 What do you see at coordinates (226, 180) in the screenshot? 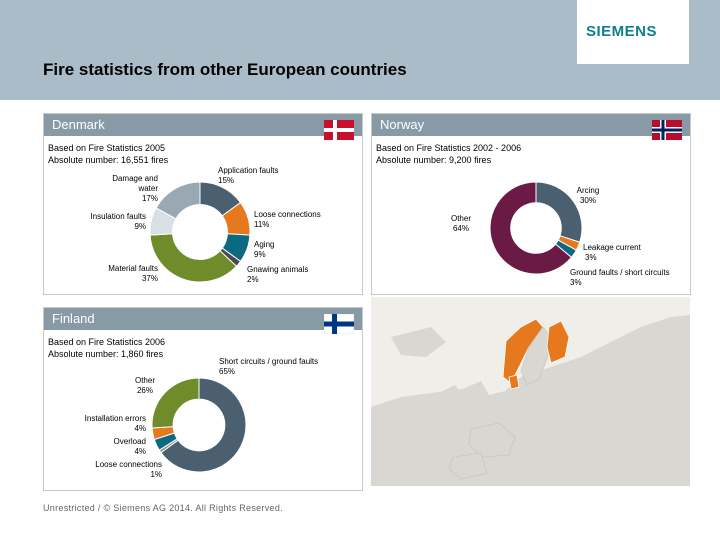
I see `label-line: 15%` at bounding box center [226, 180].